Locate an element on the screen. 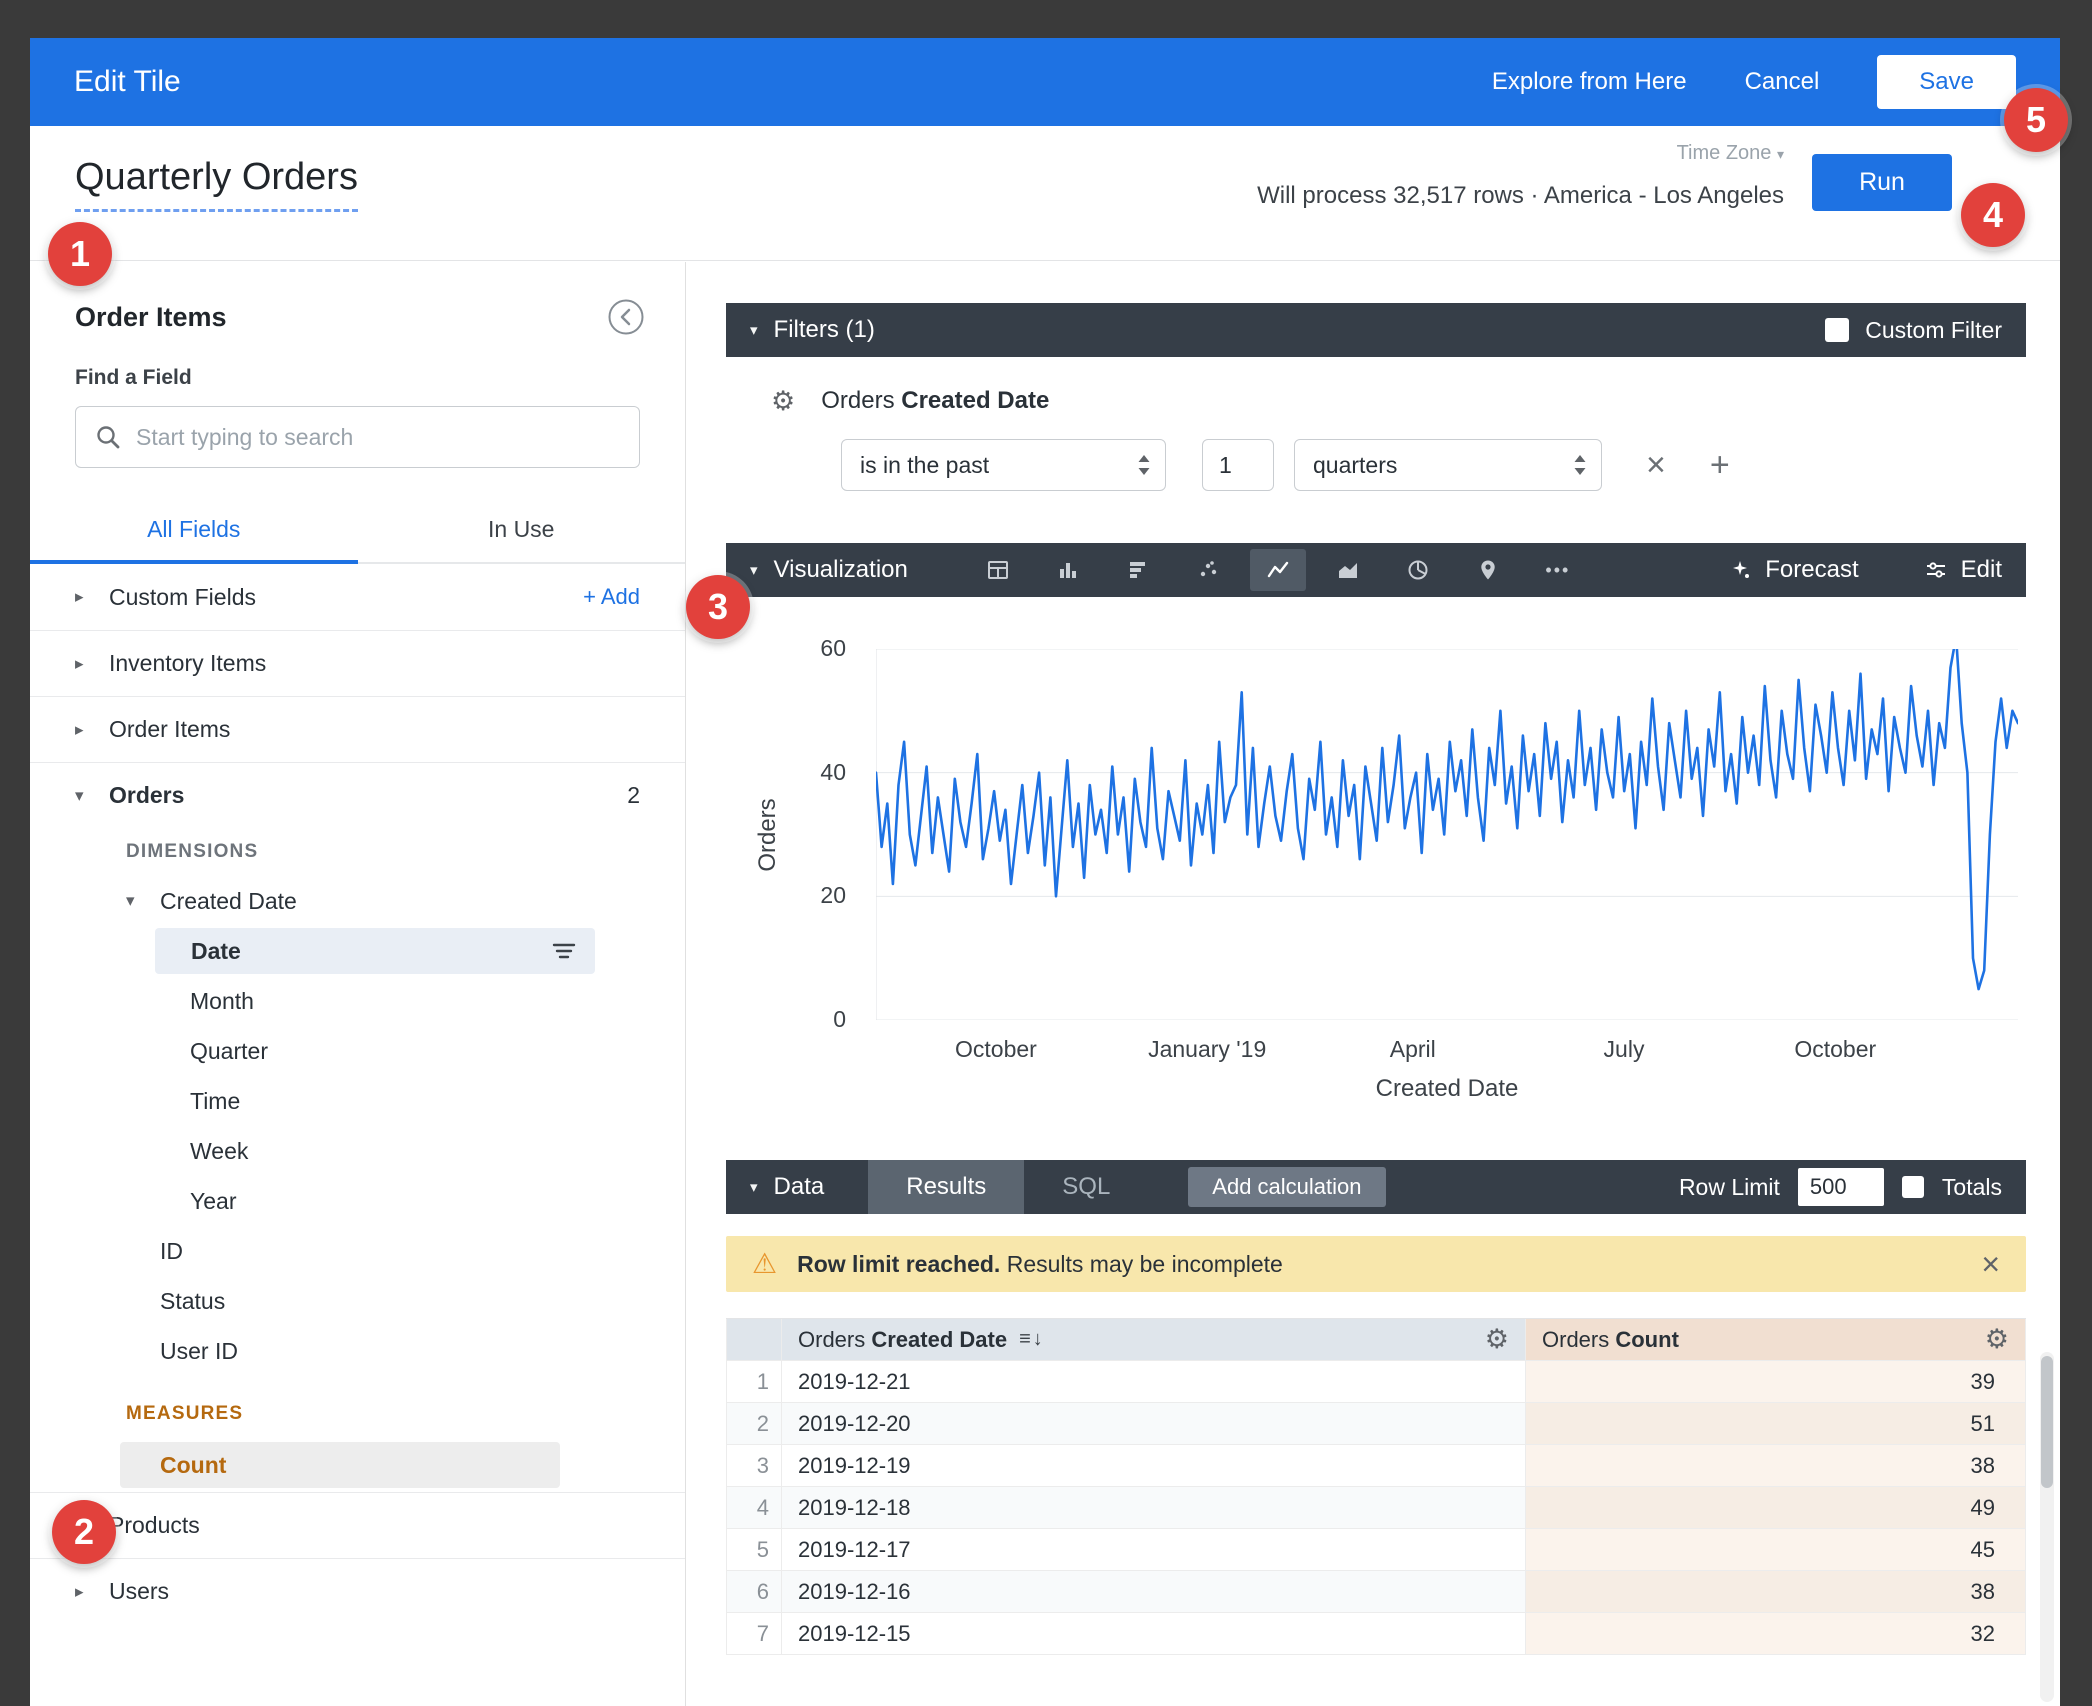  field-search-box is located at coordinates (357, 437).